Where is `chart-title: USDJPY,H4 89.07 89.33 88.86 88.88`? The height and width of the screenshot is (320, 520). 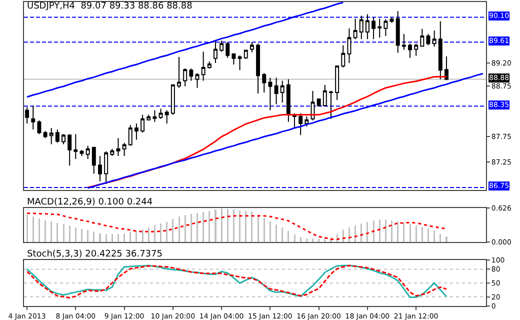 chart-title: USDJPY,H4 89.07 89.33 88.86 88.88 is located at coordinates (110, 6).